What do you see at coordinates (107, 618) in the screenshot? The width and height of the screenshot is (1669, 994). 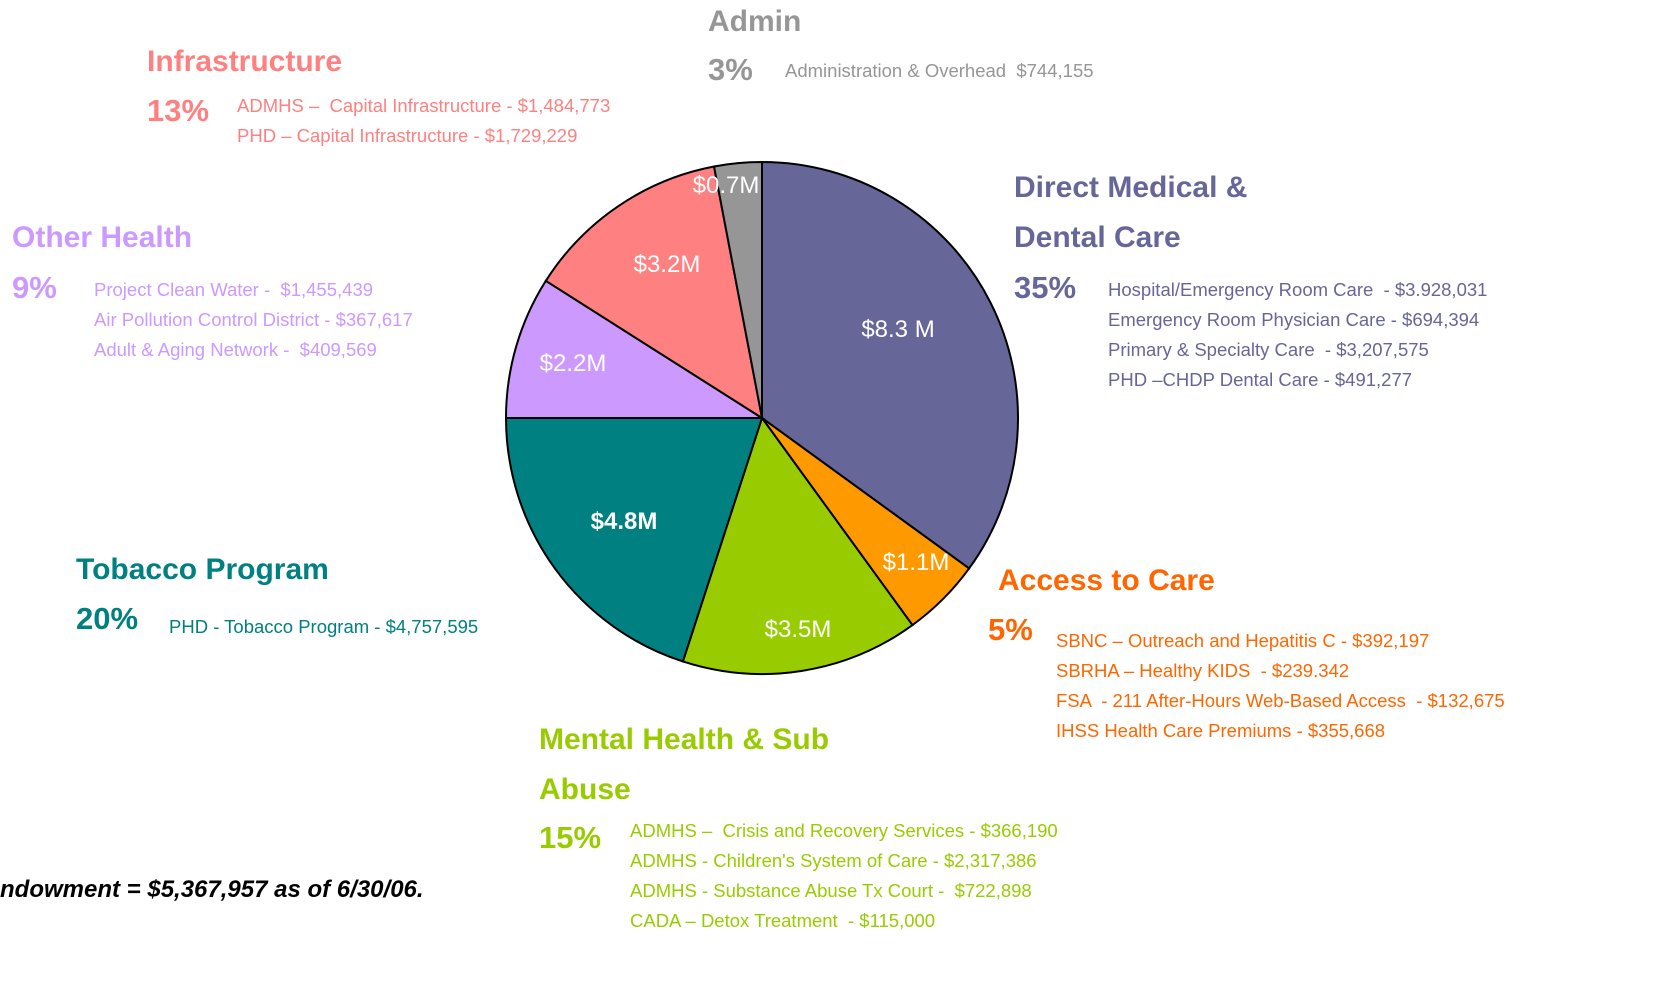 I see `percent-label: 20%` at bounding box center [107, 618].